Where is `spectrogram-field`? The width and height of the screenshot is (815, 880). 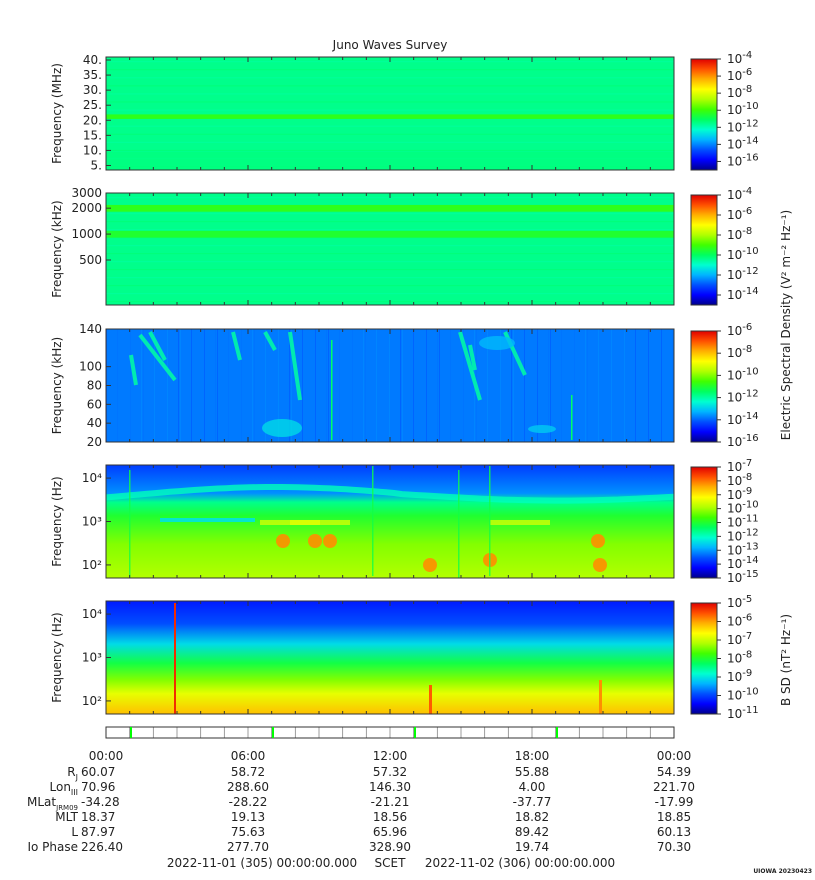
spectrogram-field is located at coordinates (390, 249).